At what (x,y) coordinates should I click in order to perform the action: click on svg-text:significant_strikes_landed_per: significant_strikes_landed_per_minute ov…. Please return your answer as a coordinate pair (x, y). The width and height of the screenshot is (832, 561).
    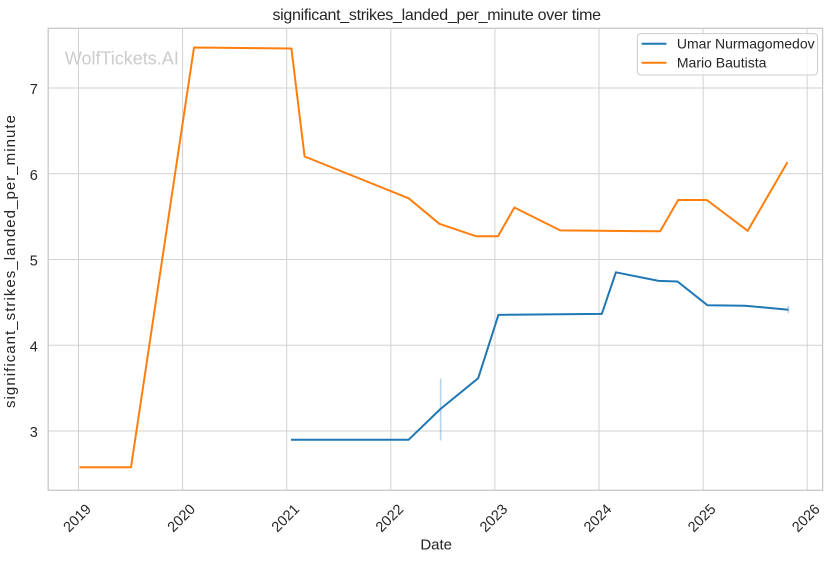
    Looking at the image, I should click on (436, 15).